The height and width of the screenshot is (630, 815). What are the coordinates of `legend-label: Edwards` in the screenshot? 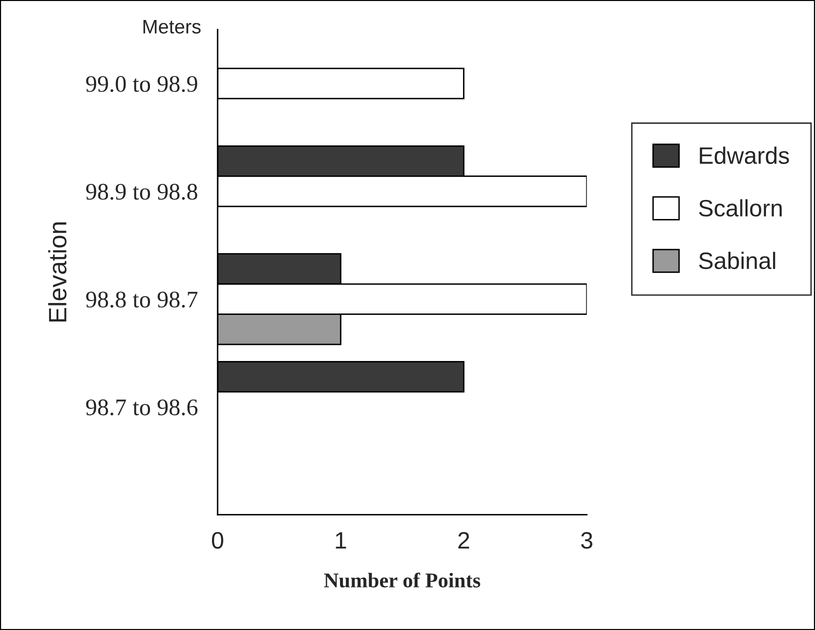 It's located at (744, 155).